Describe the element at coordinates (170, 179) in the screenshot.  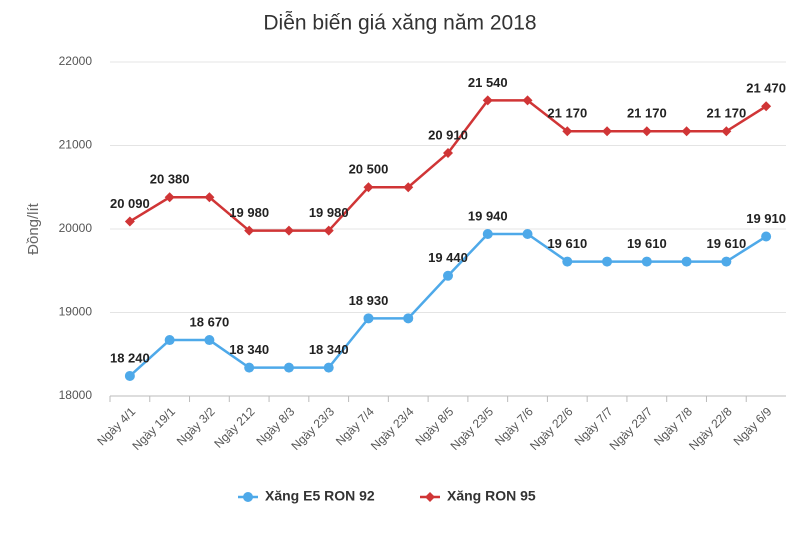
I see `value-label: 20 380` at that location.